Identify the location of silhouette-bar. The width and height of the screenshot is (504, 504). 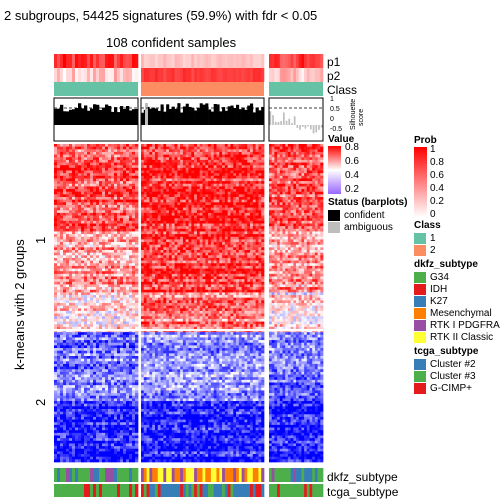
(249, 115).